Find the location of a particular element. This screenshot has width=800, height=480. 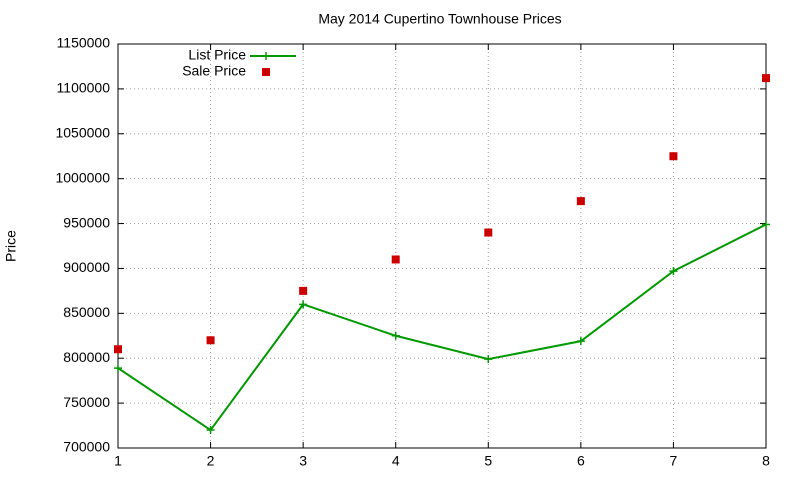

x-tick-label: 5 is located at coordinates (488, 461).